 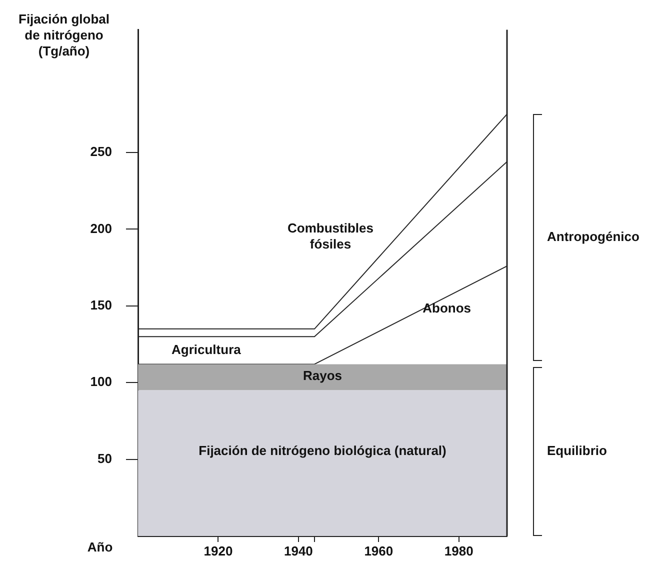 I want to click on series-label: Rayos, so click(x=322, y=376).